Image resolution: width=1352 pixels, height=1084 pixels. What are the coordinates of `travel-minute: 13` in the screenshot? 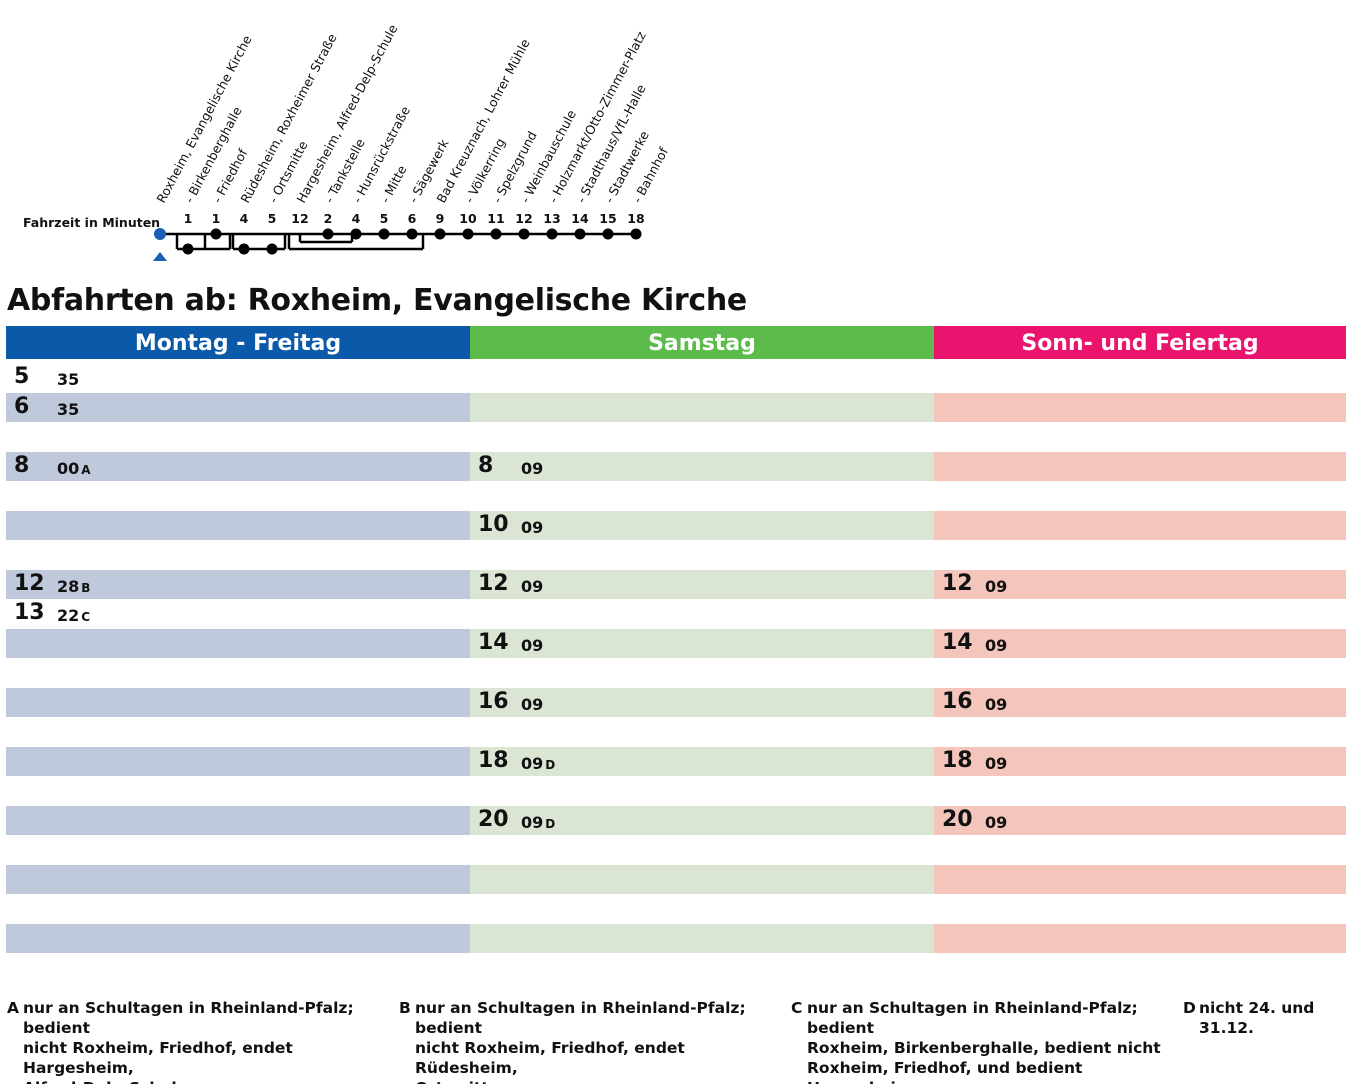 It's located at (551, 218).